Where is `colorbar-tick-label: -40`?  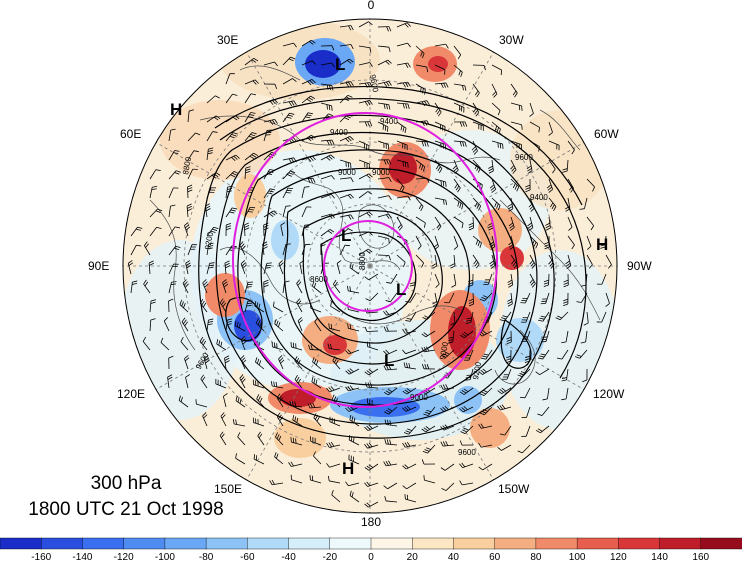 colorbar-tick-label: -40 is located at coordinates (288, 556).